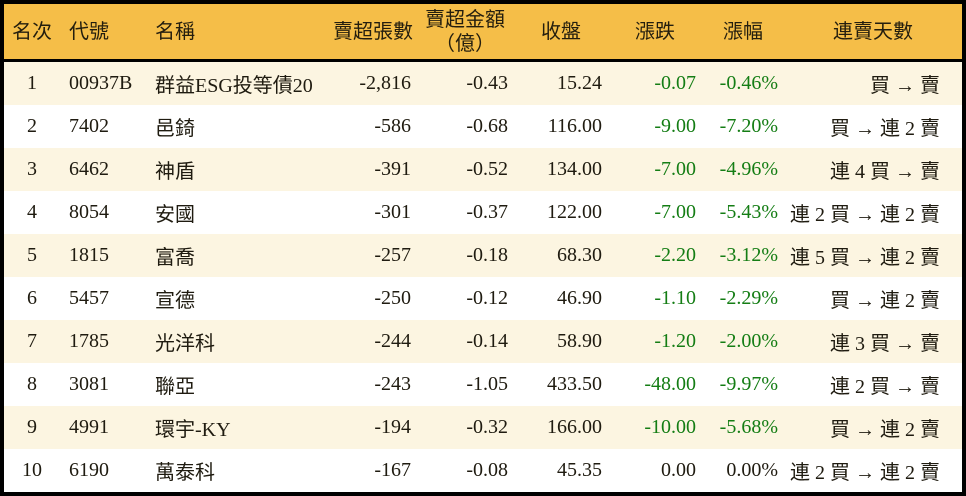  Describe the element at coordinates (574, 126) in the screenshot. I see `cell-close: 116.00` at that location.